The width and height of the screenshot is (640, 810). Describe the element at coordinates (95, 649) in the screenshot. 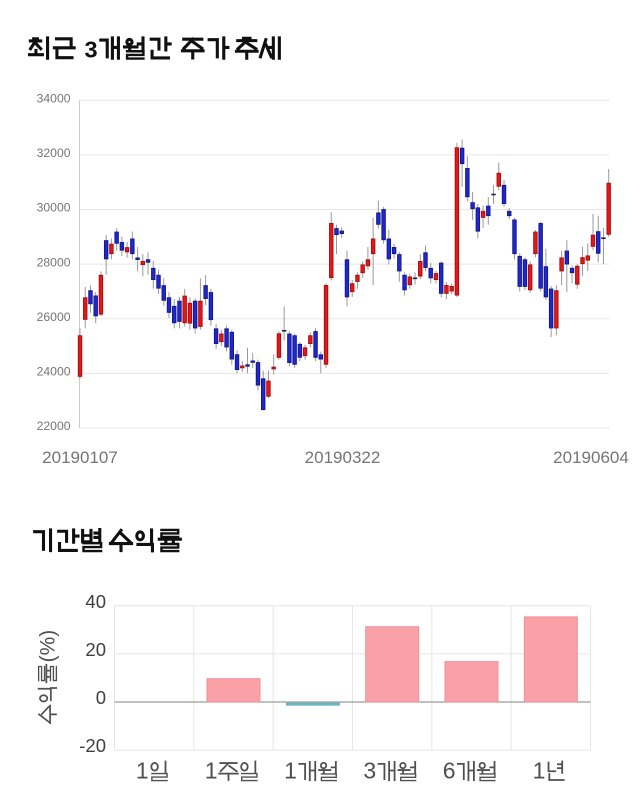

I see `svg-text: 20` at that location.